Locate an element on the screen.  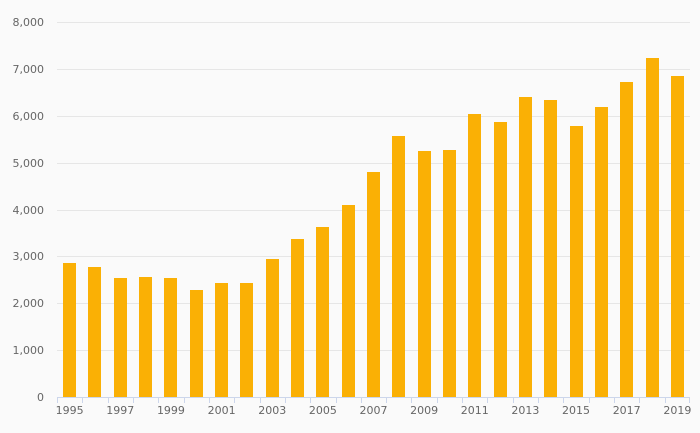
x-axis-tick-label: 2001 is located at coordinates (221, 410).